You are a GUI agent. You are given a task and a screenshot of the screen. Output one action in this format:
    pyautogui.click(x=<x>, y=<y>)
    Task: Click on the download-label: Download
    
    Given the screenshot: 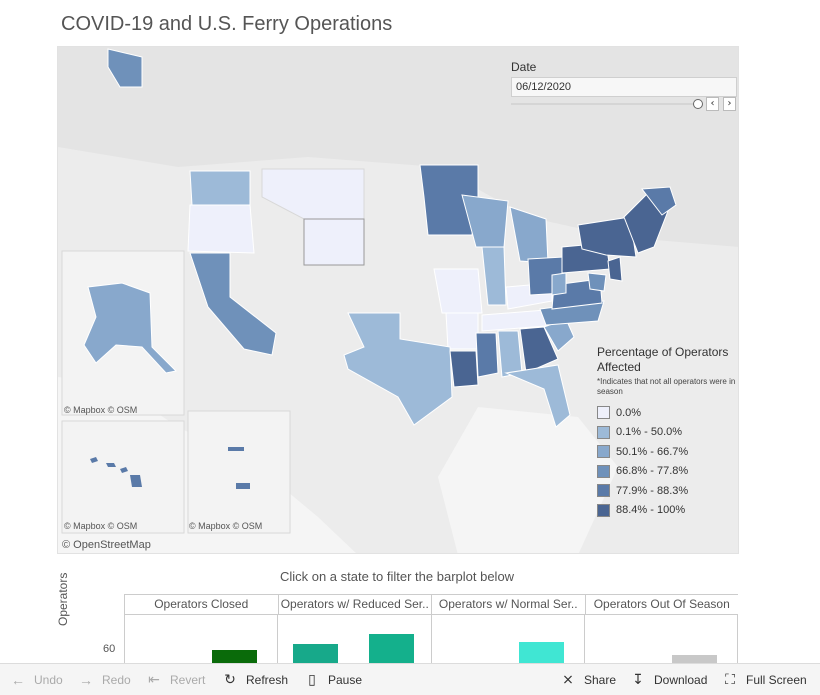 What is the action you would take?
    pyautogui.click(x=681, y=679)
    